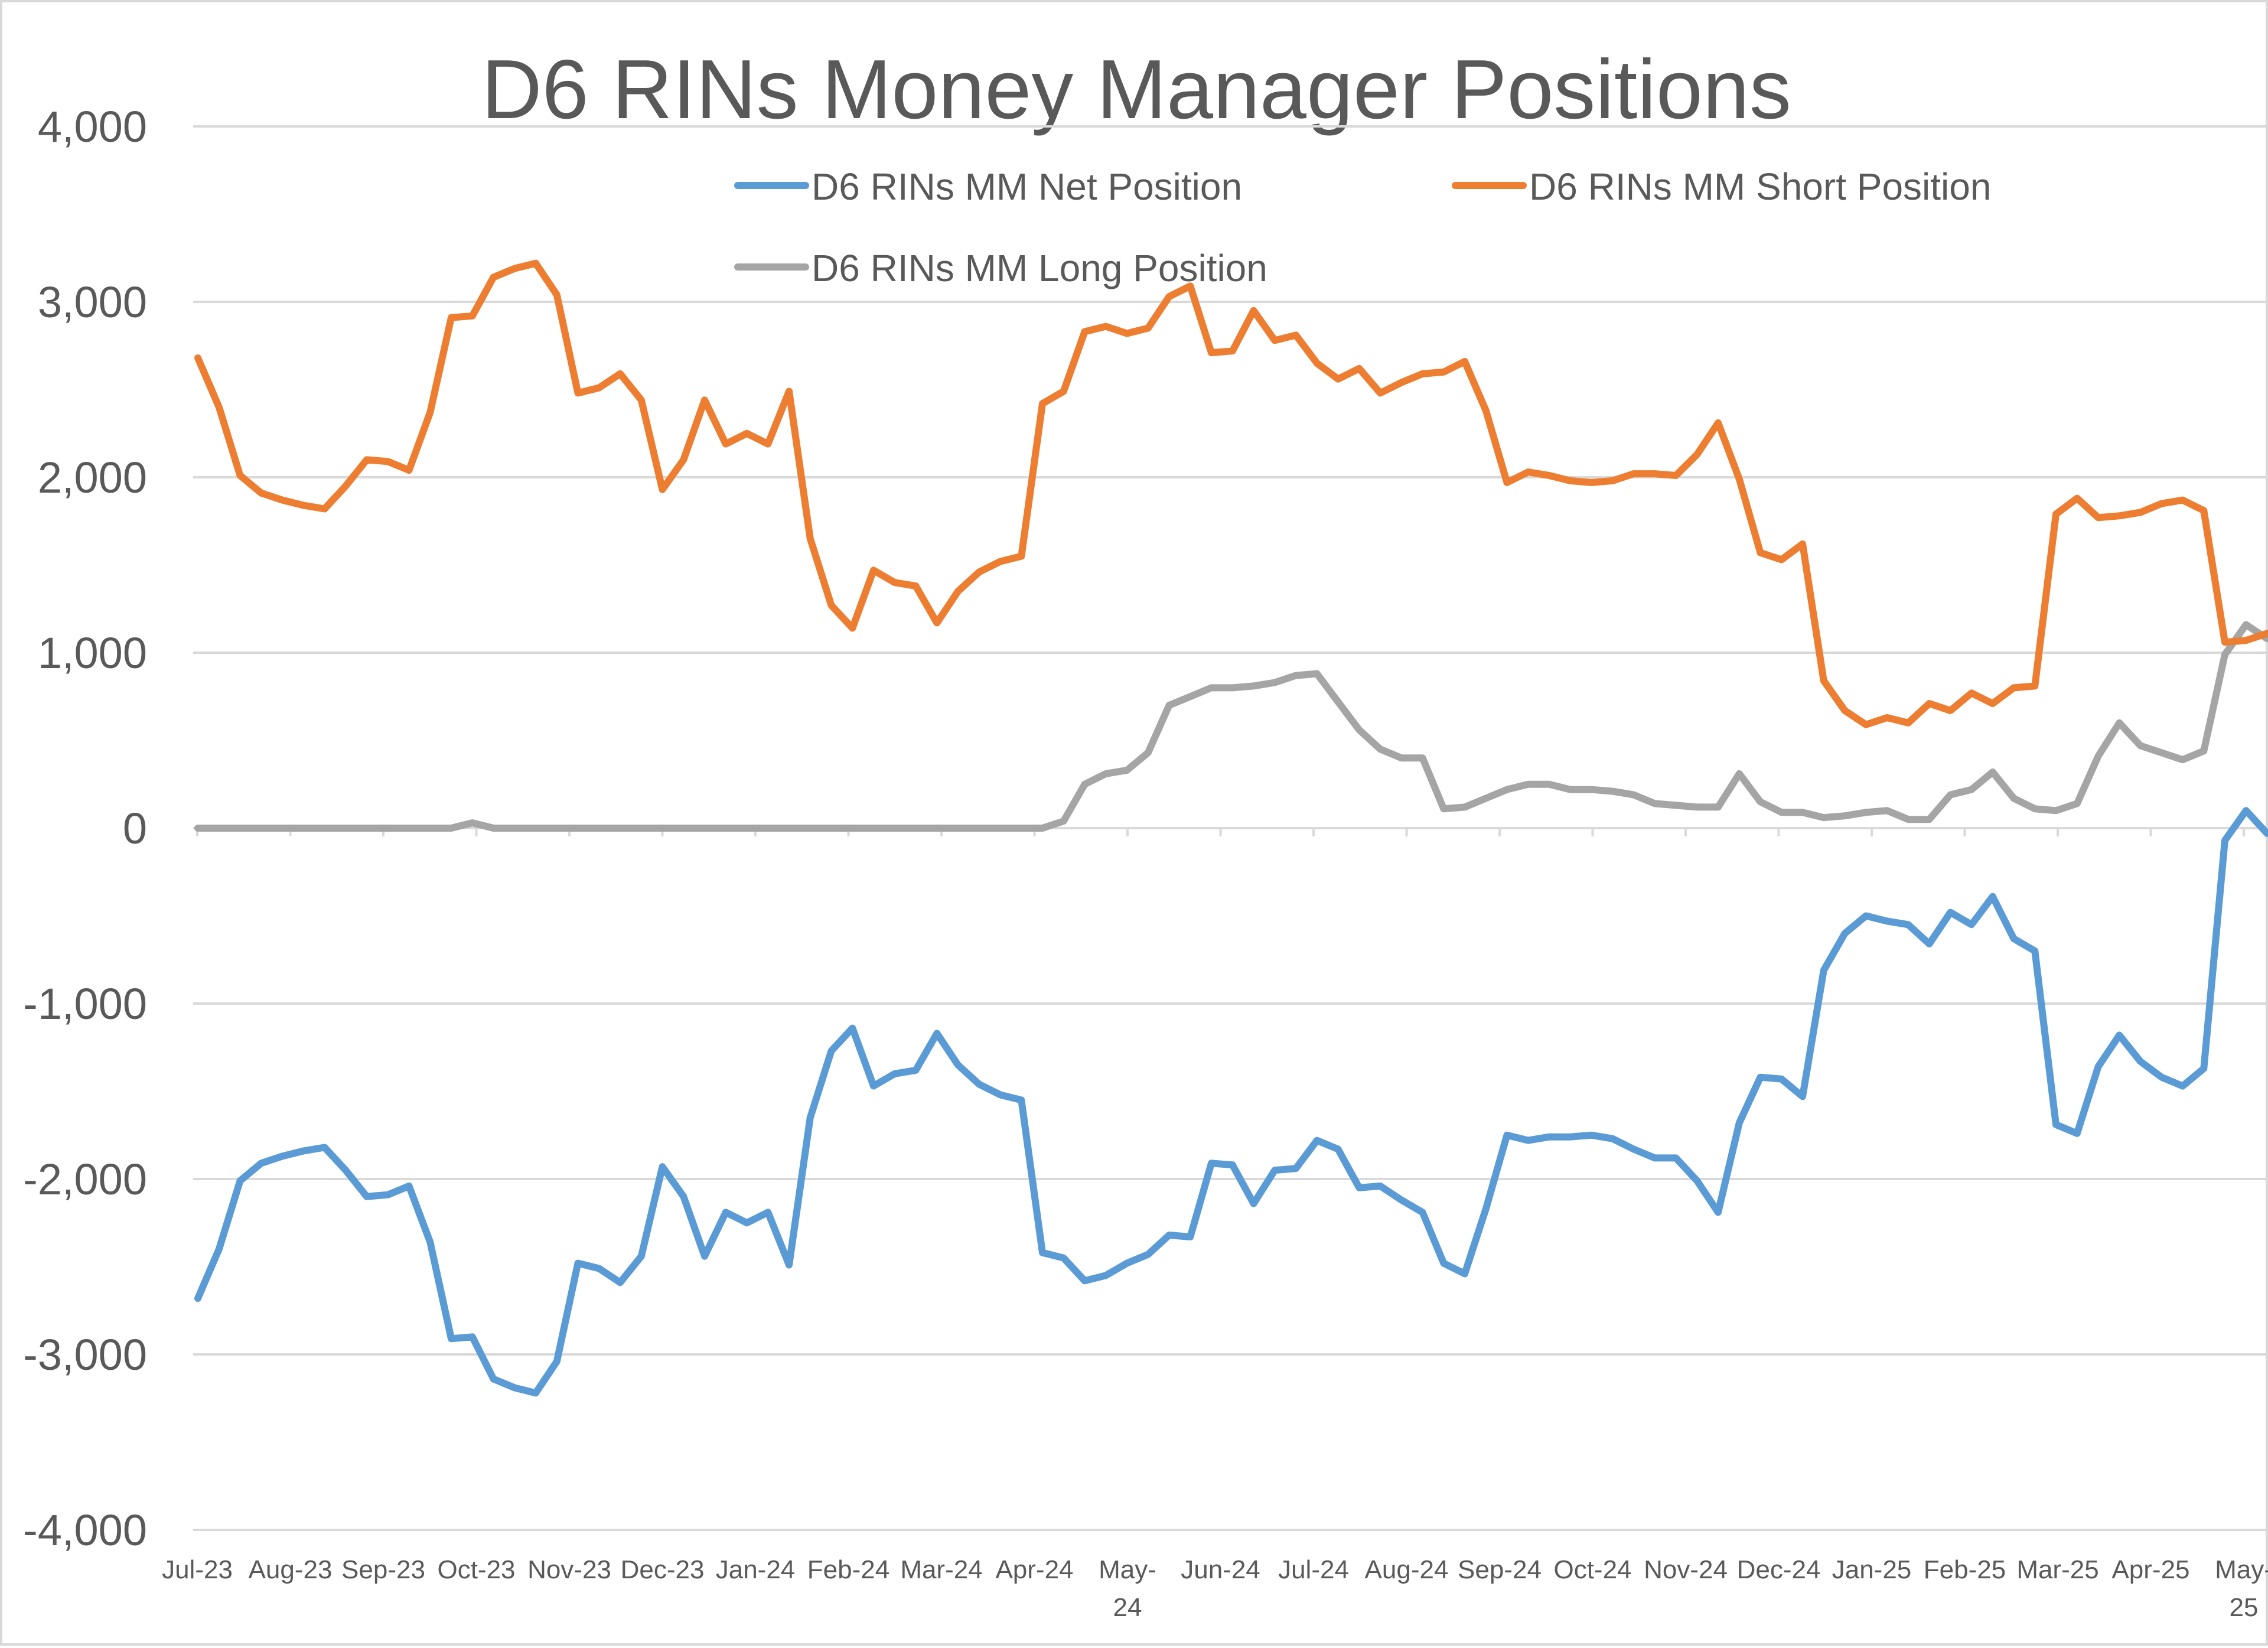  Describe the element at coordinates (1779, 1569) in the screenshot. I see `x-tick-label: Dec-24` at that location.